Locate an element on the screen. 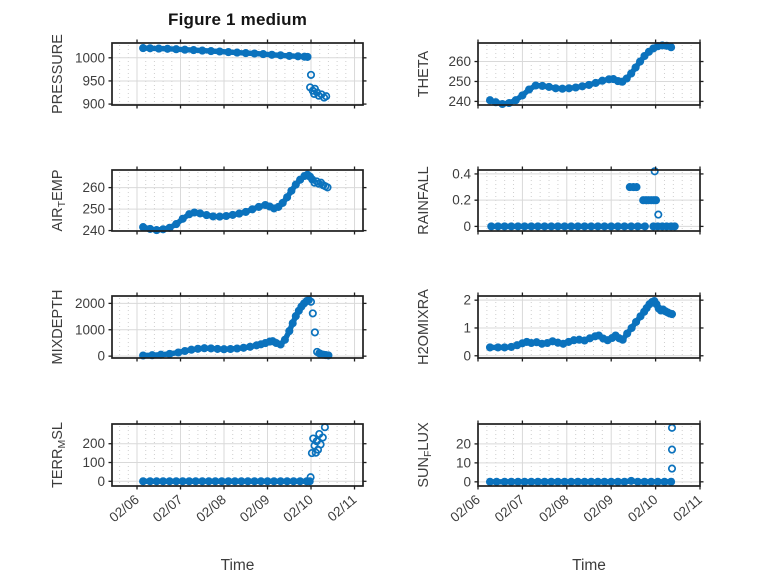  xtick-label-right-5: 02/11 is located at coordinates (687, 508).